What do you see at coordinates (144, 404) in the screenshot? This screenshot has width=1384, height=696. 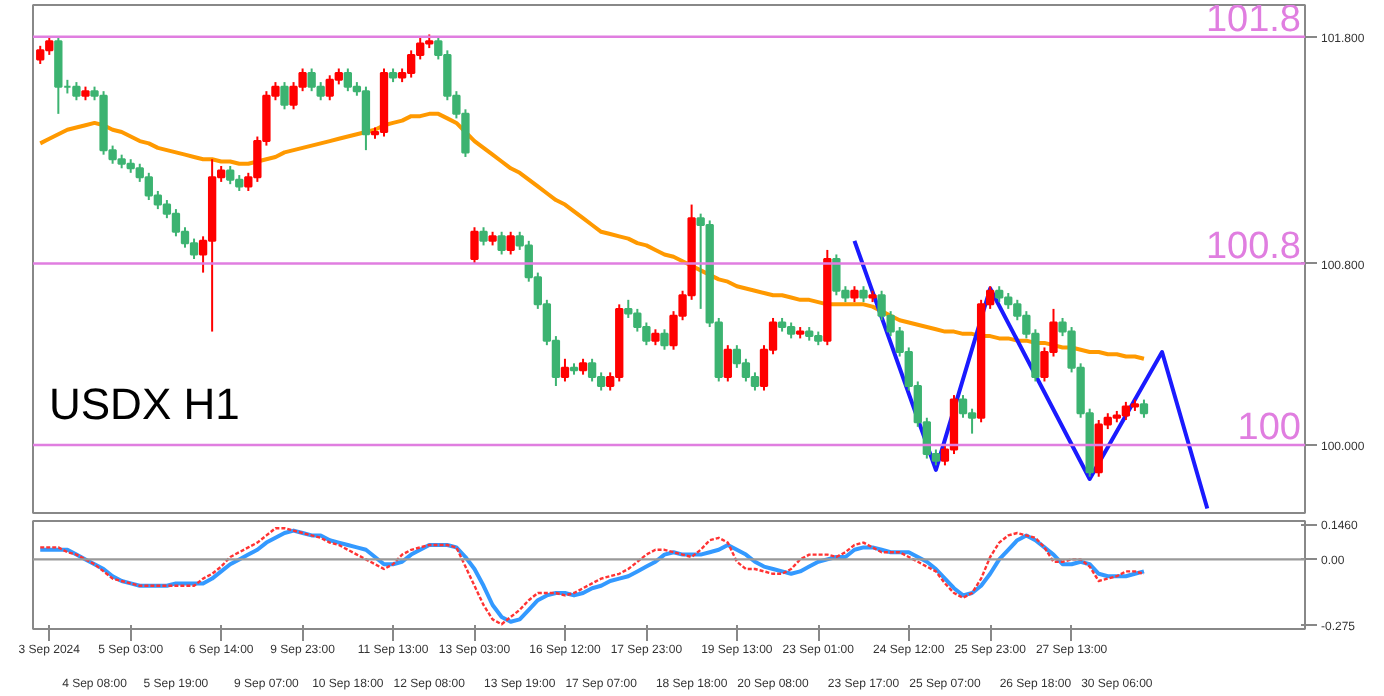 I see `text: USDX H1` at bounding box center [144, 404].